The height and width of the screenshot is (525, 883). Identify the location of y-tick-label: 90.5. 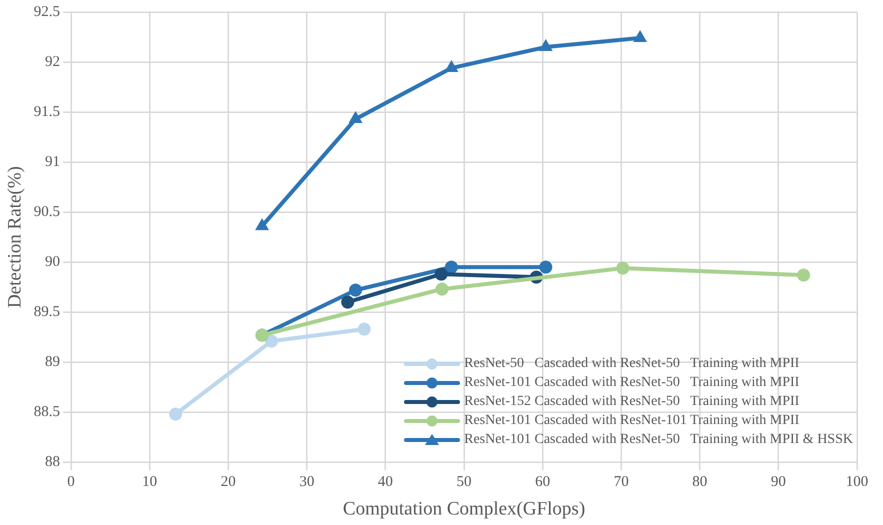
(47, 212).